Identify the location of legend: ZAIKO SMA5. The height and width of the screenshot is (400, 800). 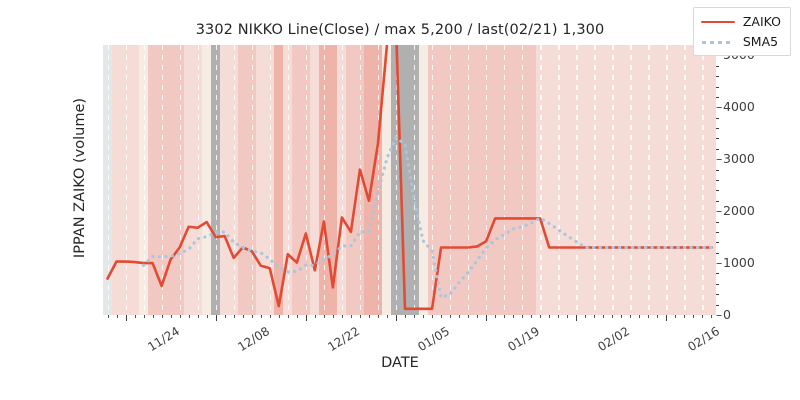
(741, 31).